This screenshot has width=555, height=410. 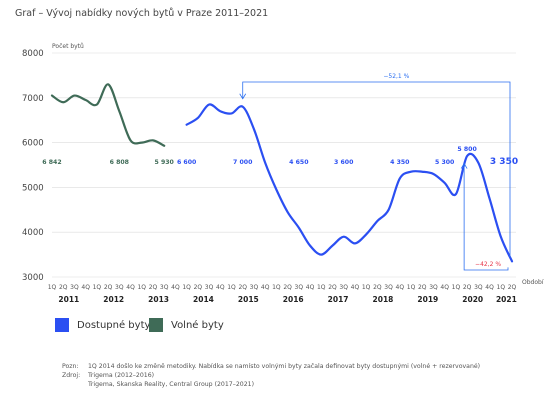 I want to click on y-tick-label: 4000, so click(x=33, y=233).